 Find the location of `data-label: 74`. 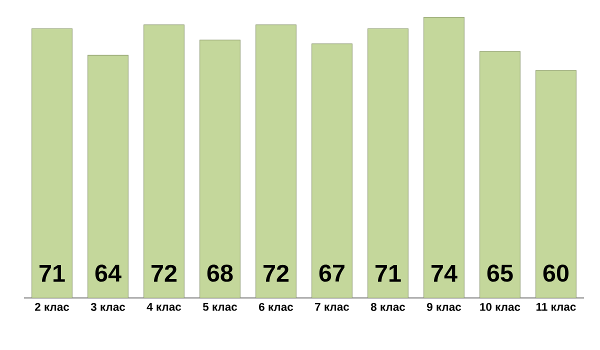

data-label: 74 is located at coordinates (445, 273).